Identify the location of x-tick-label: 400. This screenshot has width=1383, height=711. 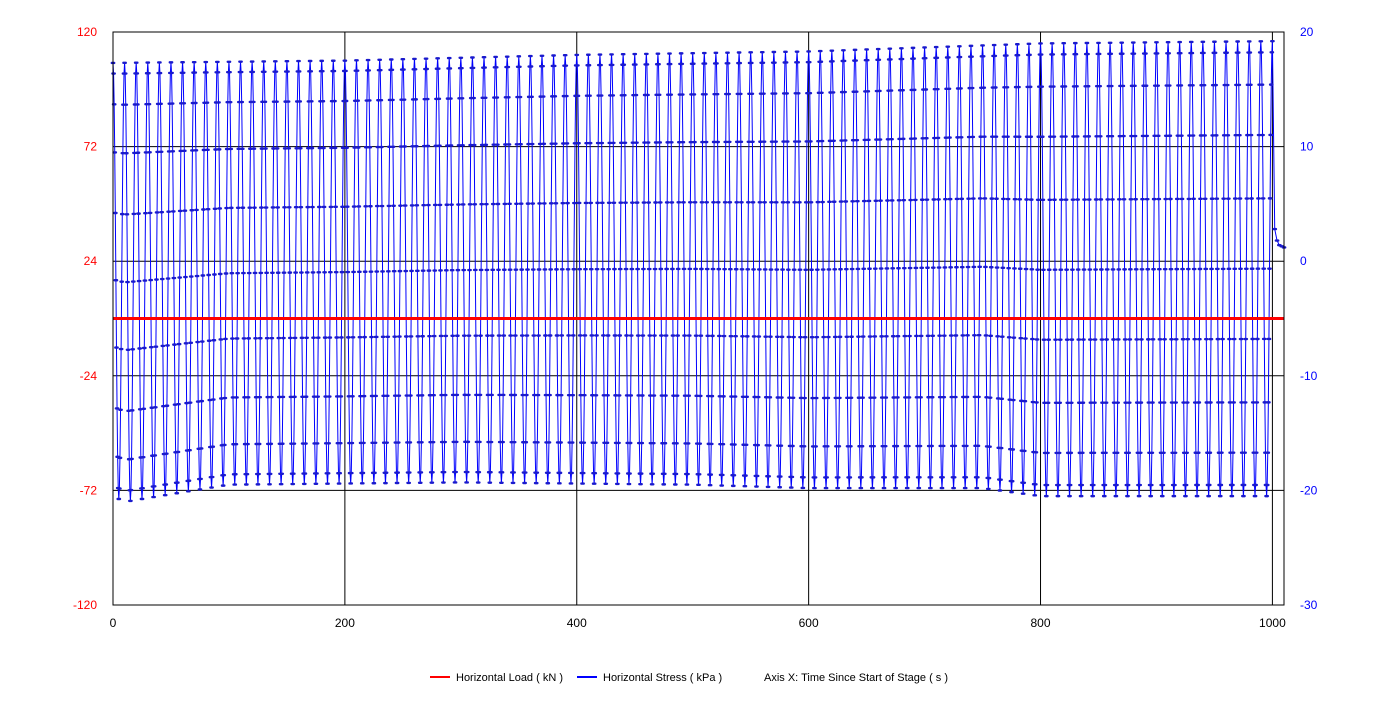
(577, 623).